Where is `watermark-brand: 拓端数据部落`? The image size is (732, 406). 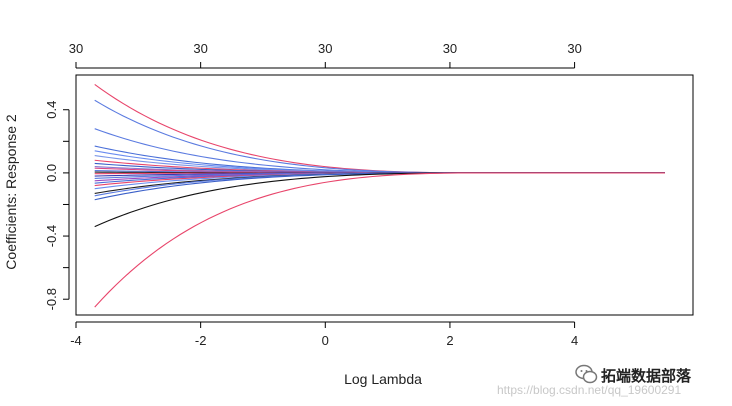 watermark-brand: 拓端数据部落 is located at coordinates (646, 376).